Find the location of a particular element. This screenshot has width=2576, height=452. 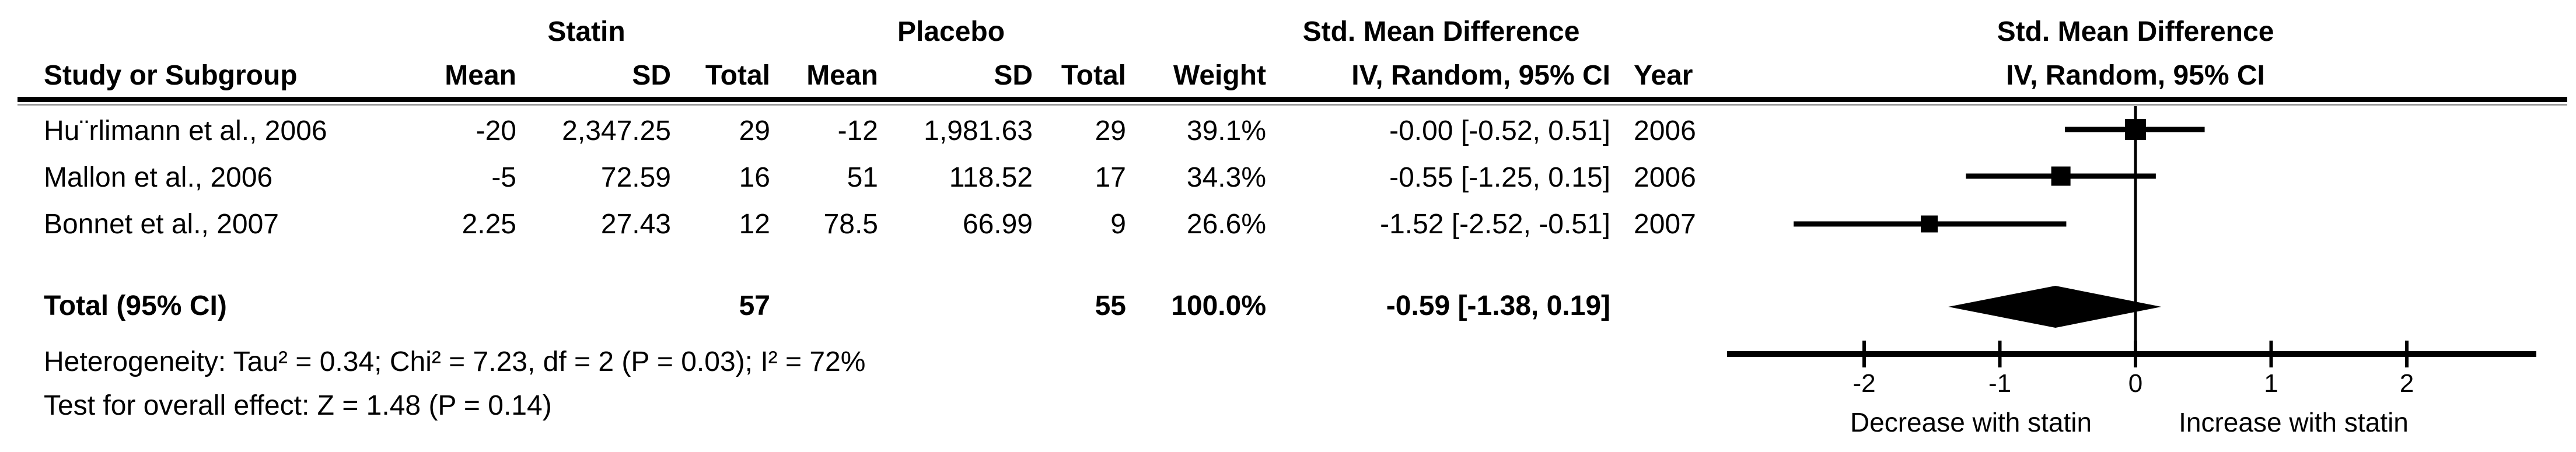

placebo-total: 9 is located at coordinates (1118, 225).